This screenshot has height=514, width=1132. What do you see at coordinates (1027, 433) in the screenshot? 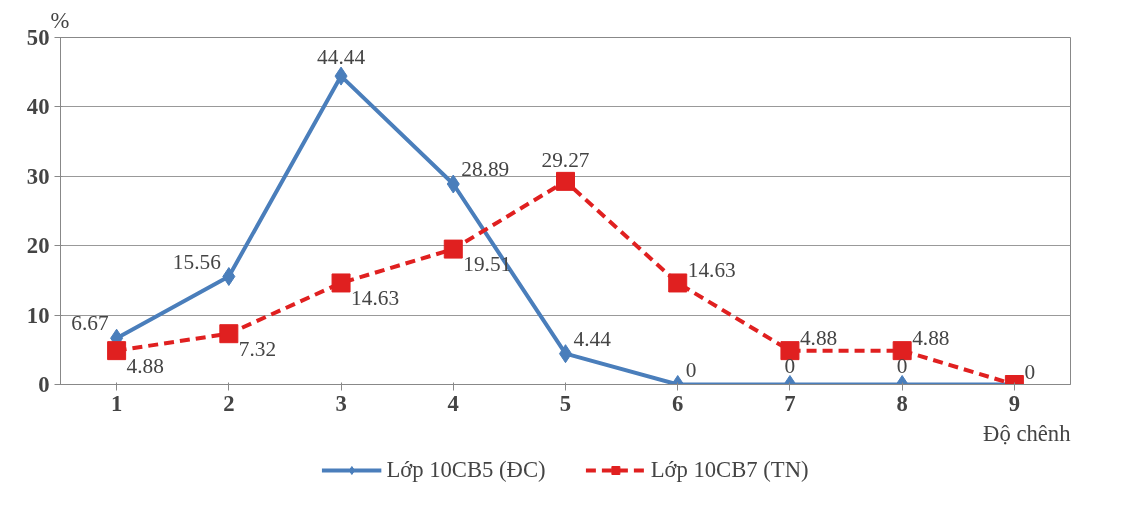
I see `x-axis-title: Độ chênh` at bounding box center [1027, 433].